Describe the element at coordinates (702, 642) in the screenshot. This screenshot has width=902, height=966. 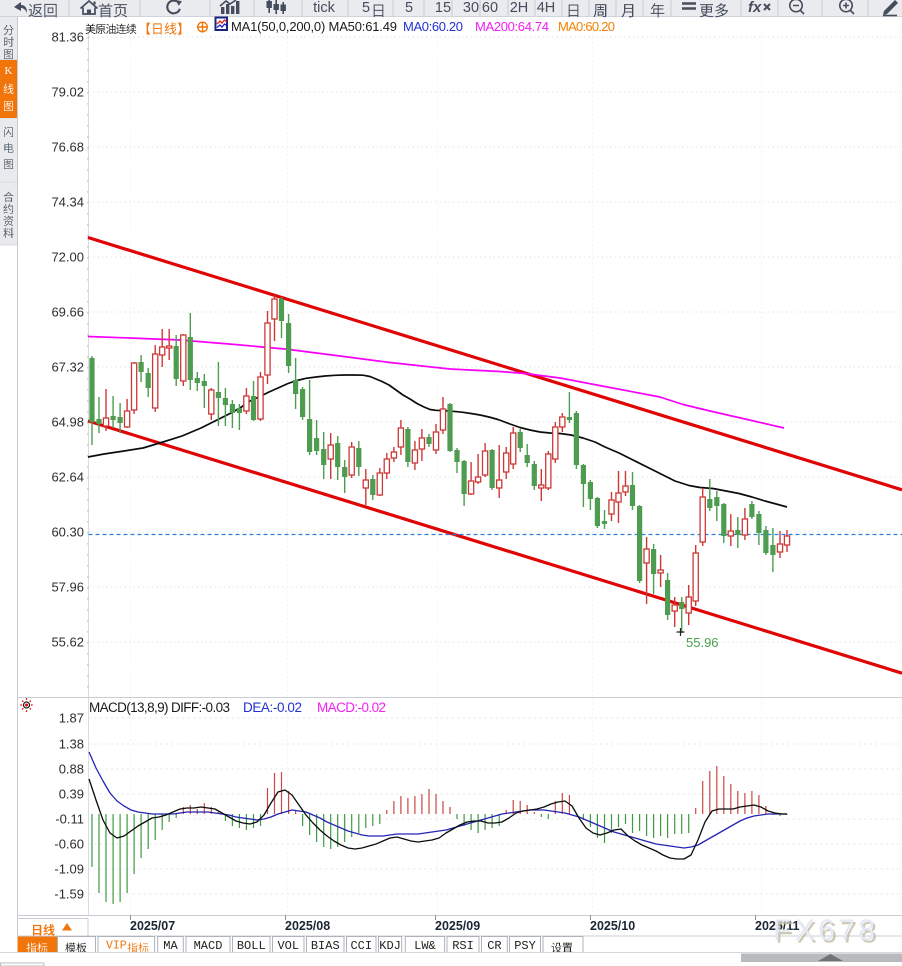
I see `svg-text: 55.96` at that location.